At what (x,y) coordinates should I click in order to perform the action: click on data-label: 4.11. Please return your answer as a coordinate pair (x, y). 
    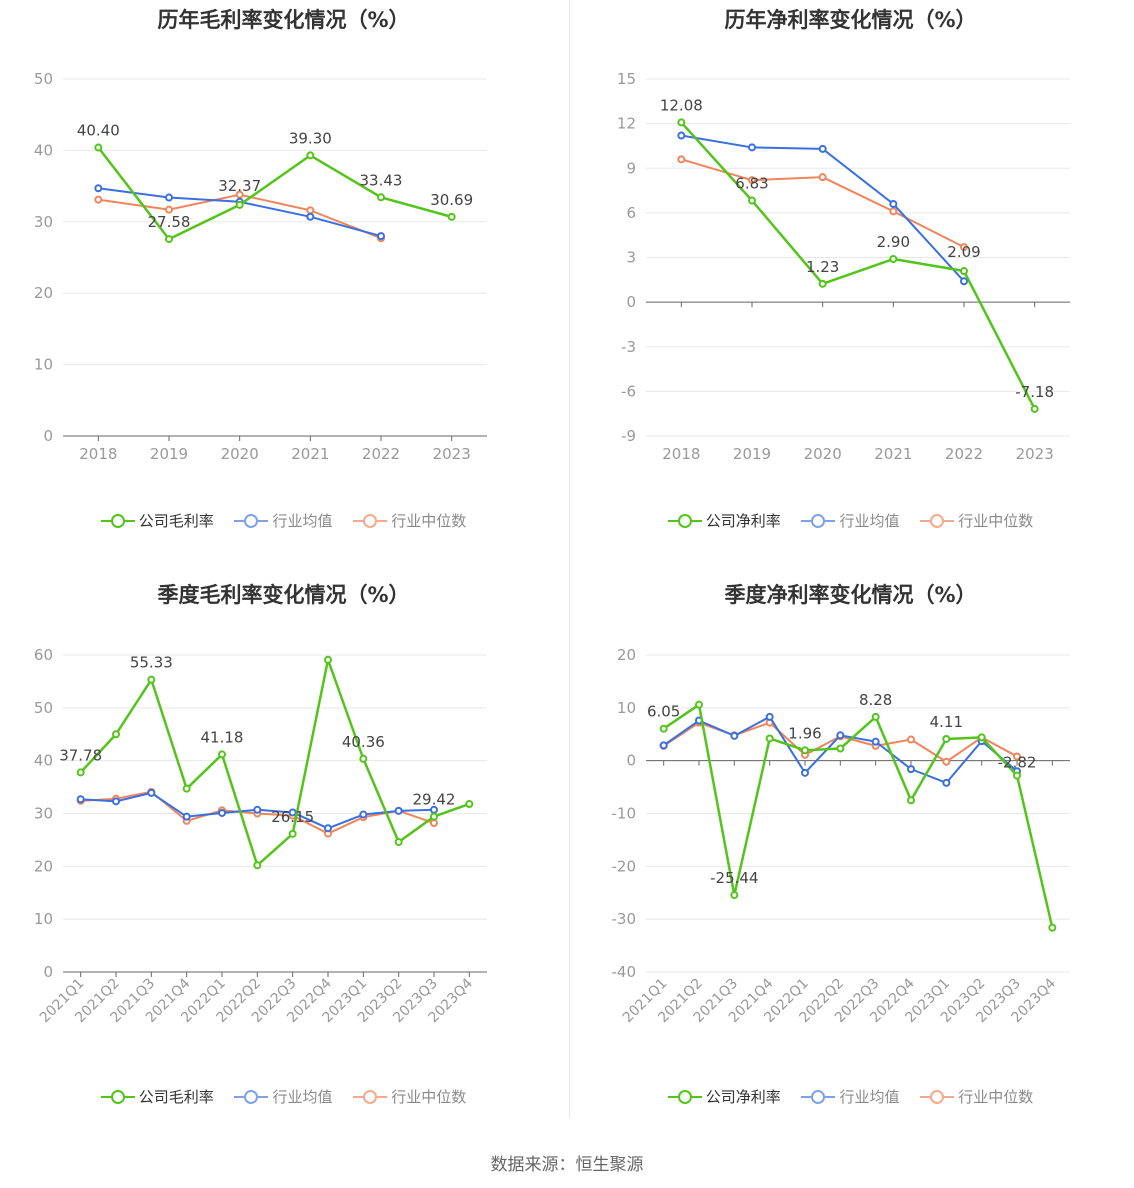
    Looking at the image, I should click on (946, 722).